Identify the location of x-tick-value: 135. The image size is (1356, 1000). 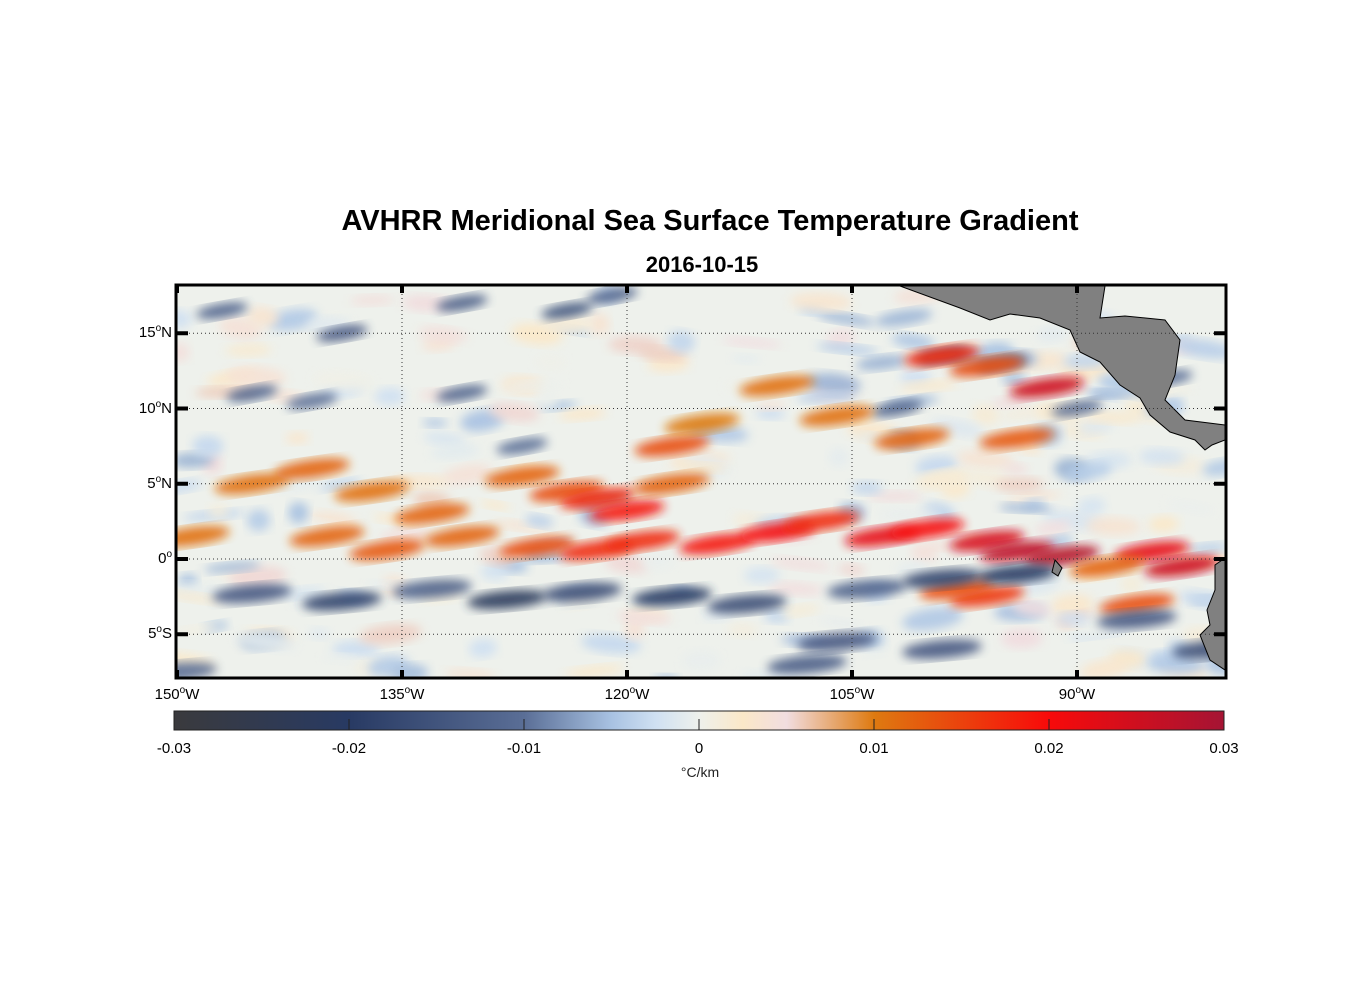
(392, 694).